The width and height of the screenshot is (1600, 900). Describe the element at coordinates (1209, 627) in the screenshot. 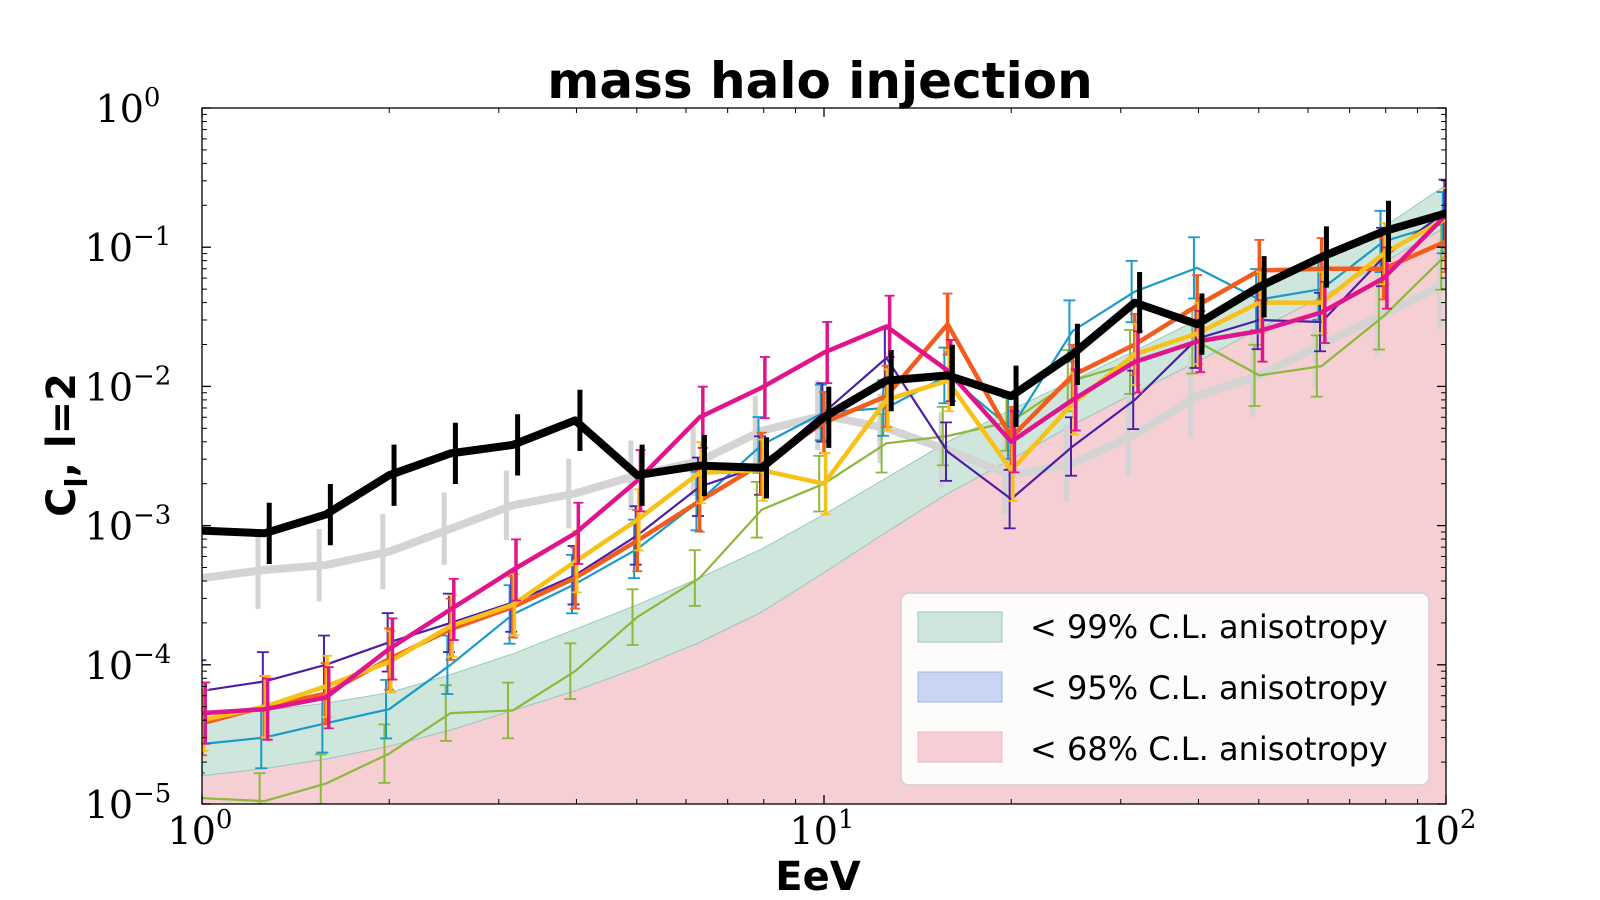

I see `legend-label-99: < 99% C.L. anisotropy` at that location.